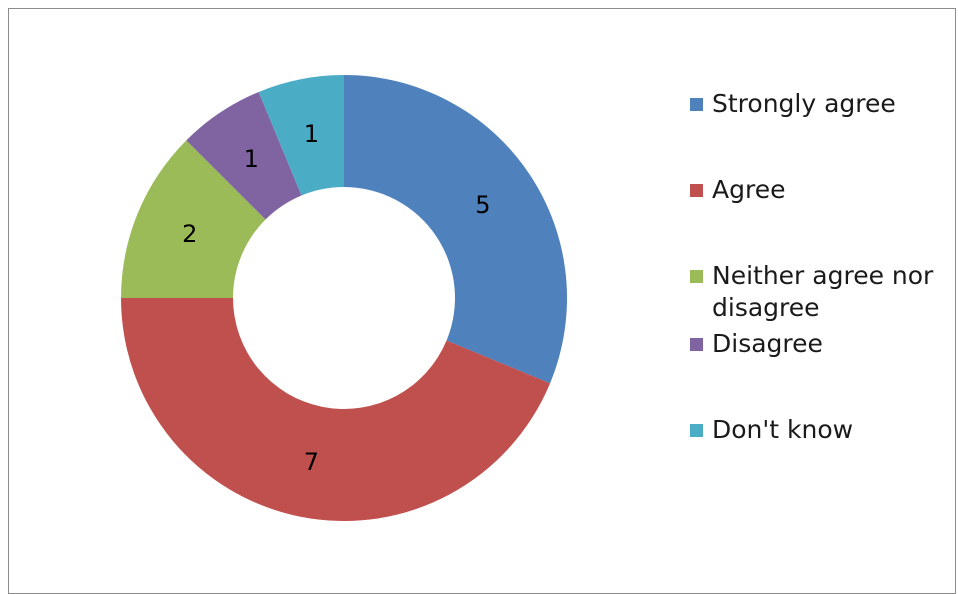  What do you see at coordinates (311, 462) in the screenshot?
I see `data-label-agree: 7` at bounding box center [311, 462].